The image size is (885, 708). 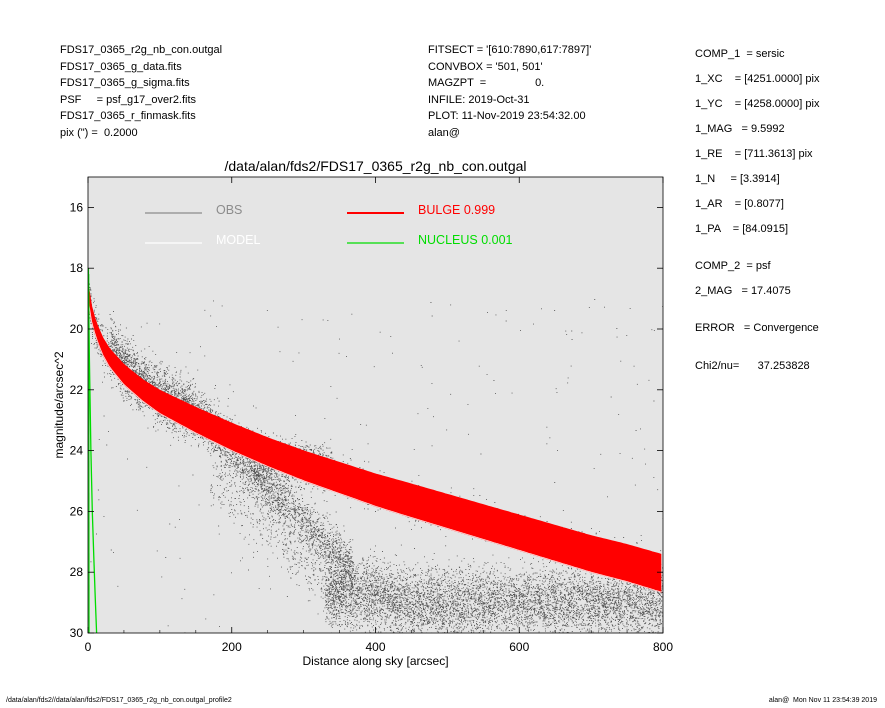 I want to click on x-tick-label-4: 800, so click(x=663, y=647).